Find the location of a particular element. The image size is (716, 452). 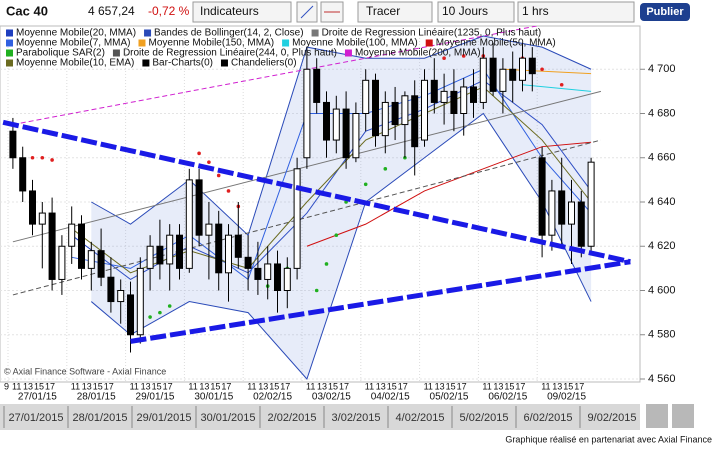

nav-date: 29/01/2015 is located at coordinates (163, 418).